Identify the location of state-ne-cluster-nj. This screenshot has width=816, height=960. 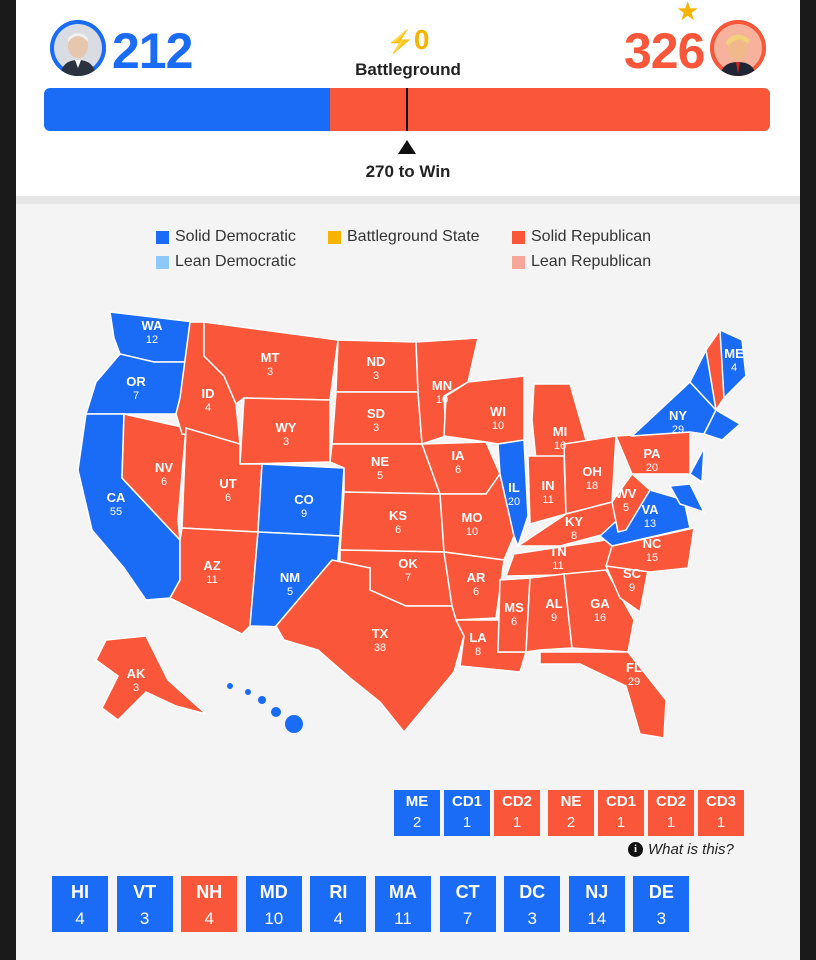
(697, 465).